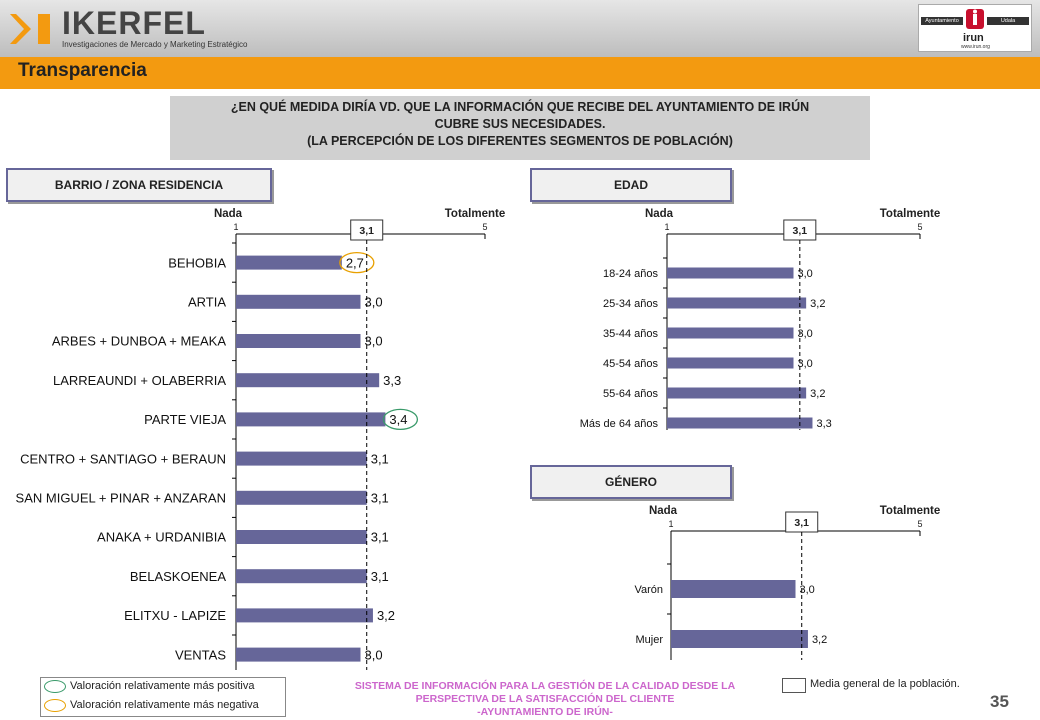 Image resolution: width=1040 pixels, height=720 pixels. Describe the element at coordinates (545, 712) in the screenshot. I see `footer-line-3: -AYUNTAMIENTO DE IRÚN-` at that location.